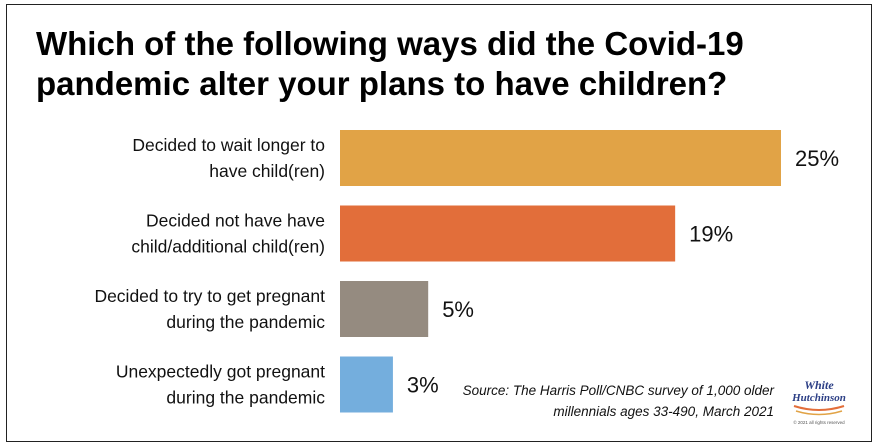 The image size is (880, 448). Describe the element at coordinates (423, 385) in the screenshot. I see `value-label-4: 3%` at that location.